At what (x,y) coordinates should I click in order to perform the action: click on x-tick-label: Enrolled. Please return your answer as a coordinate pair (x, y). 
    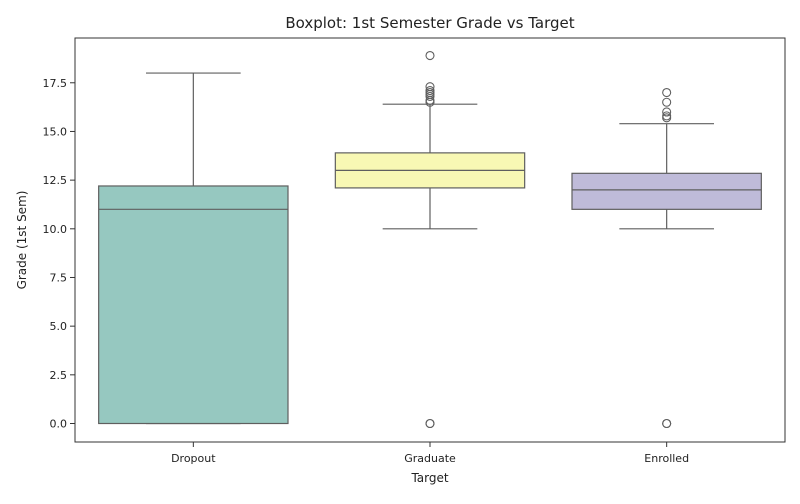
    Looking at the image, I should click on (666, 458).